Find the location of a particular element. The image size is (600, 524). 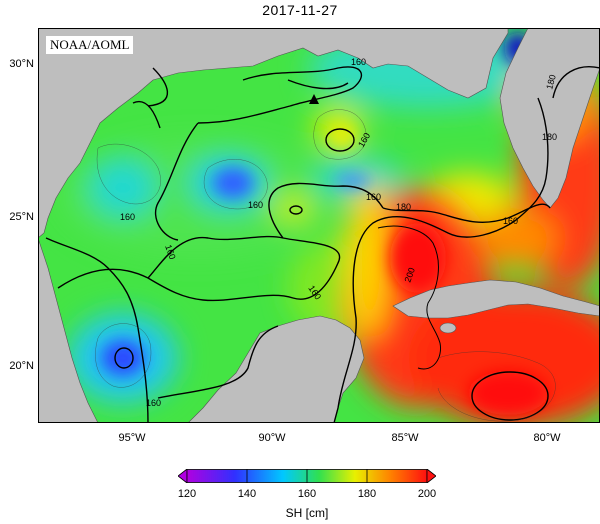

contour-high-north is located at coordinates (340, 140).